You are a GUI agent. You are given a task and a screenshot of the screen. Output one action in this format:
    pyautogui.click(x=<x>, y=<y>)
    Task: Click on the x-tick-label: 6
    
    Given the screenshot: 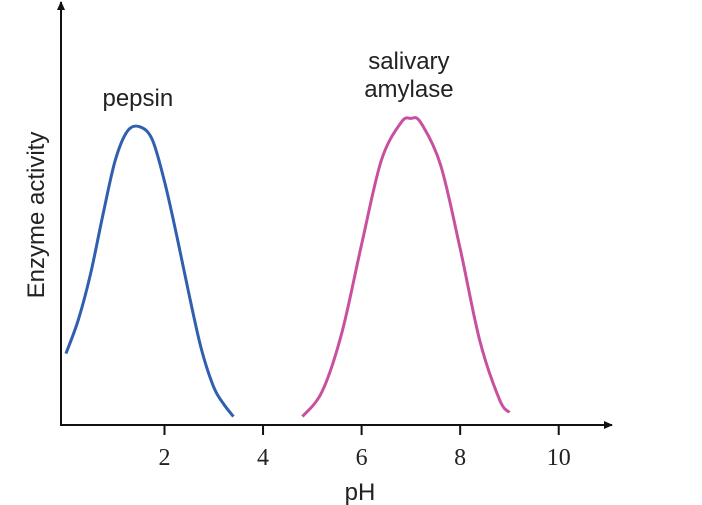 What is the action you would take?
    pyautogui.click(x=362, y=458)
    